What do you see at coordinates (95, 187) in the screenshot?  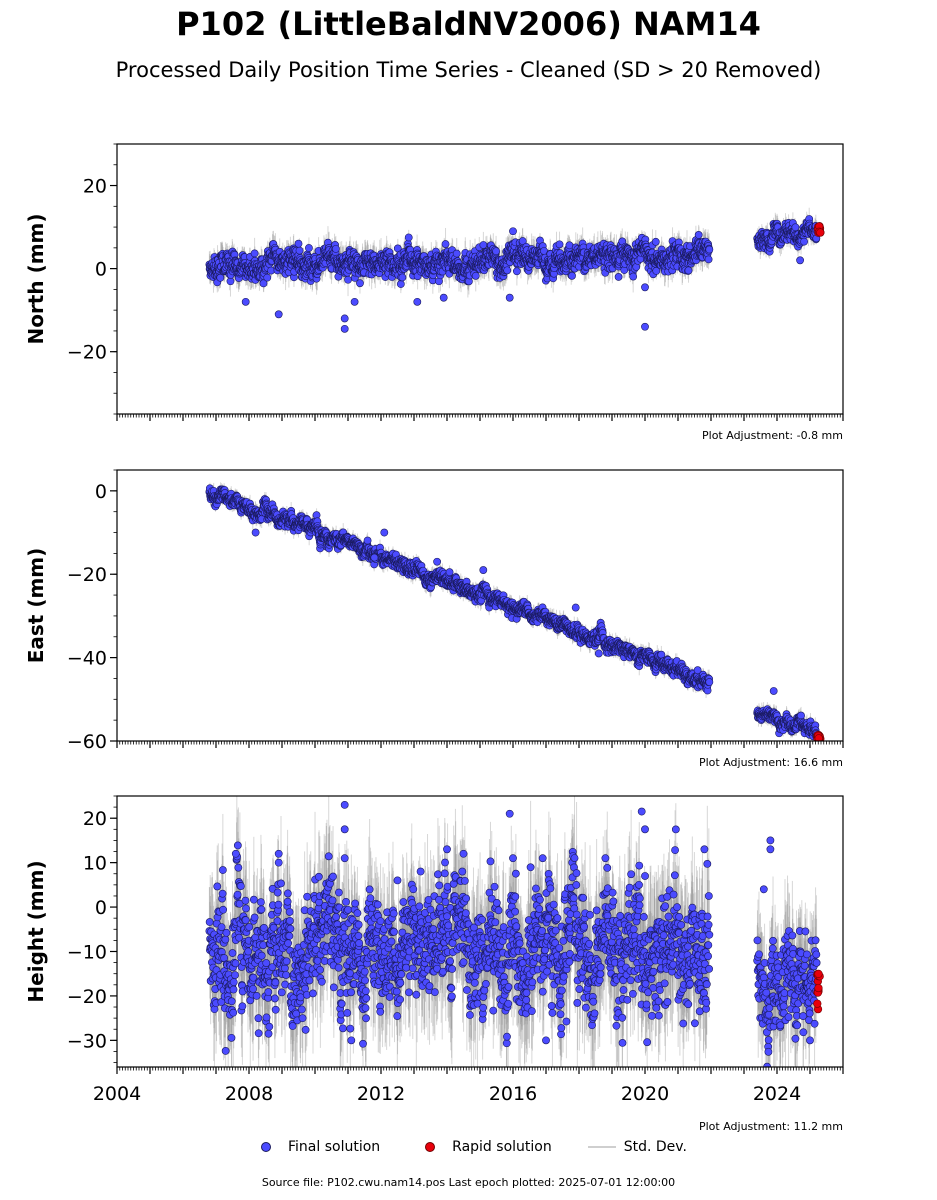 I see `y-tick-label: 20` at bounding box center [95, 187].